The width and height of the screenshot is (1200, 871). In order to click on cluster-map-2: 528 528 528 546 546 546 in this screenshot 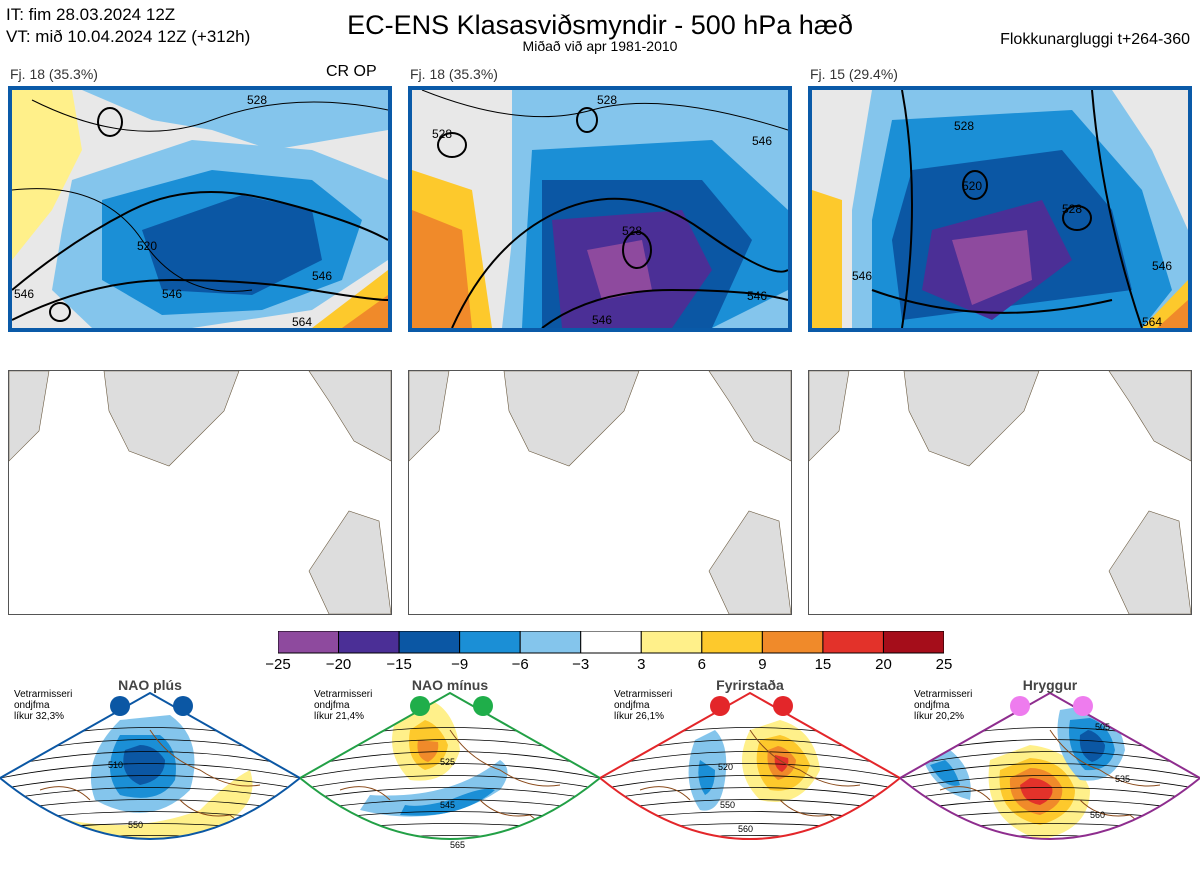, I will do `click(600, 209)`.